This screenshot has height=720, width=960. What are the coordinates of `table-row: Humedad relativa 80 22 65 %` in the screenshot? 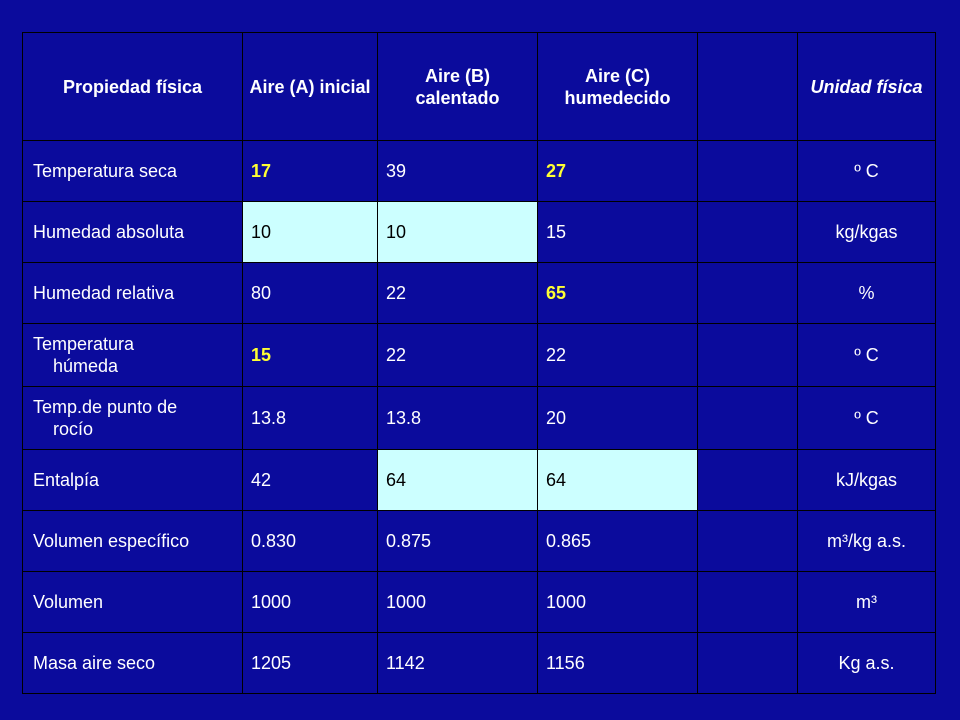 It's located at (479, 293).